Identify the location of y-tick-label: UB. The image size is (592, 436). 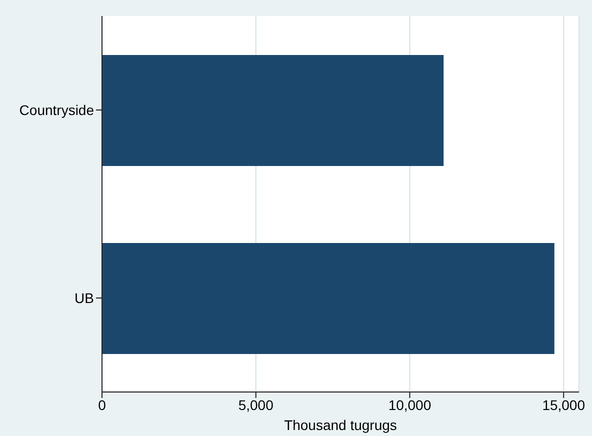
(84, 298).